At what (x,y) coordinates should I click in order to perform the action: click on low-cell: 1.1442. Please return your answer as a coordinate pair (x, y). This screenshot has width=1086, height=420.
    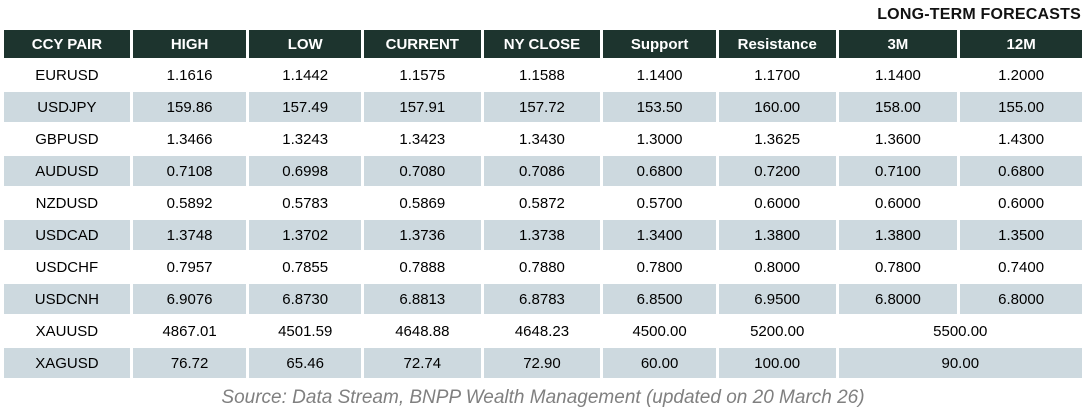
    Looking at the image, I should click on (306, 76).